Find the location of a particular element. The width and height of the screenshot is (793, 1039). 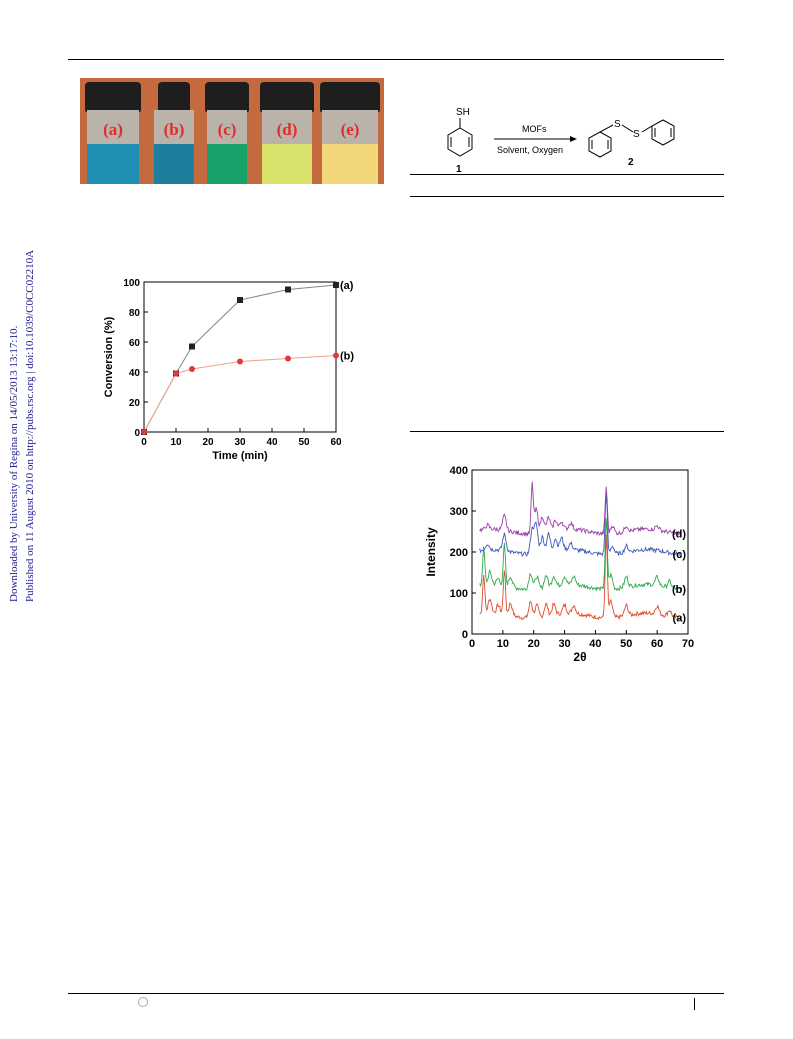

reaction-scheme: SH 1 MOFs Solvent, Oxygen S S 2 is located at coordinates (570, 140).